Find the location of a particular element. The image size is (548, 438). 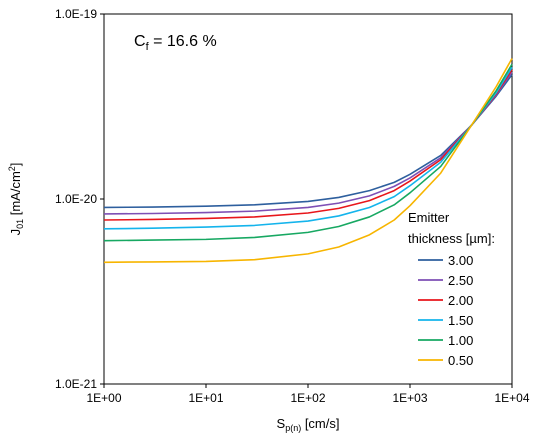

x-tick-label: 1E+01 is located at coordinates (205, 398).